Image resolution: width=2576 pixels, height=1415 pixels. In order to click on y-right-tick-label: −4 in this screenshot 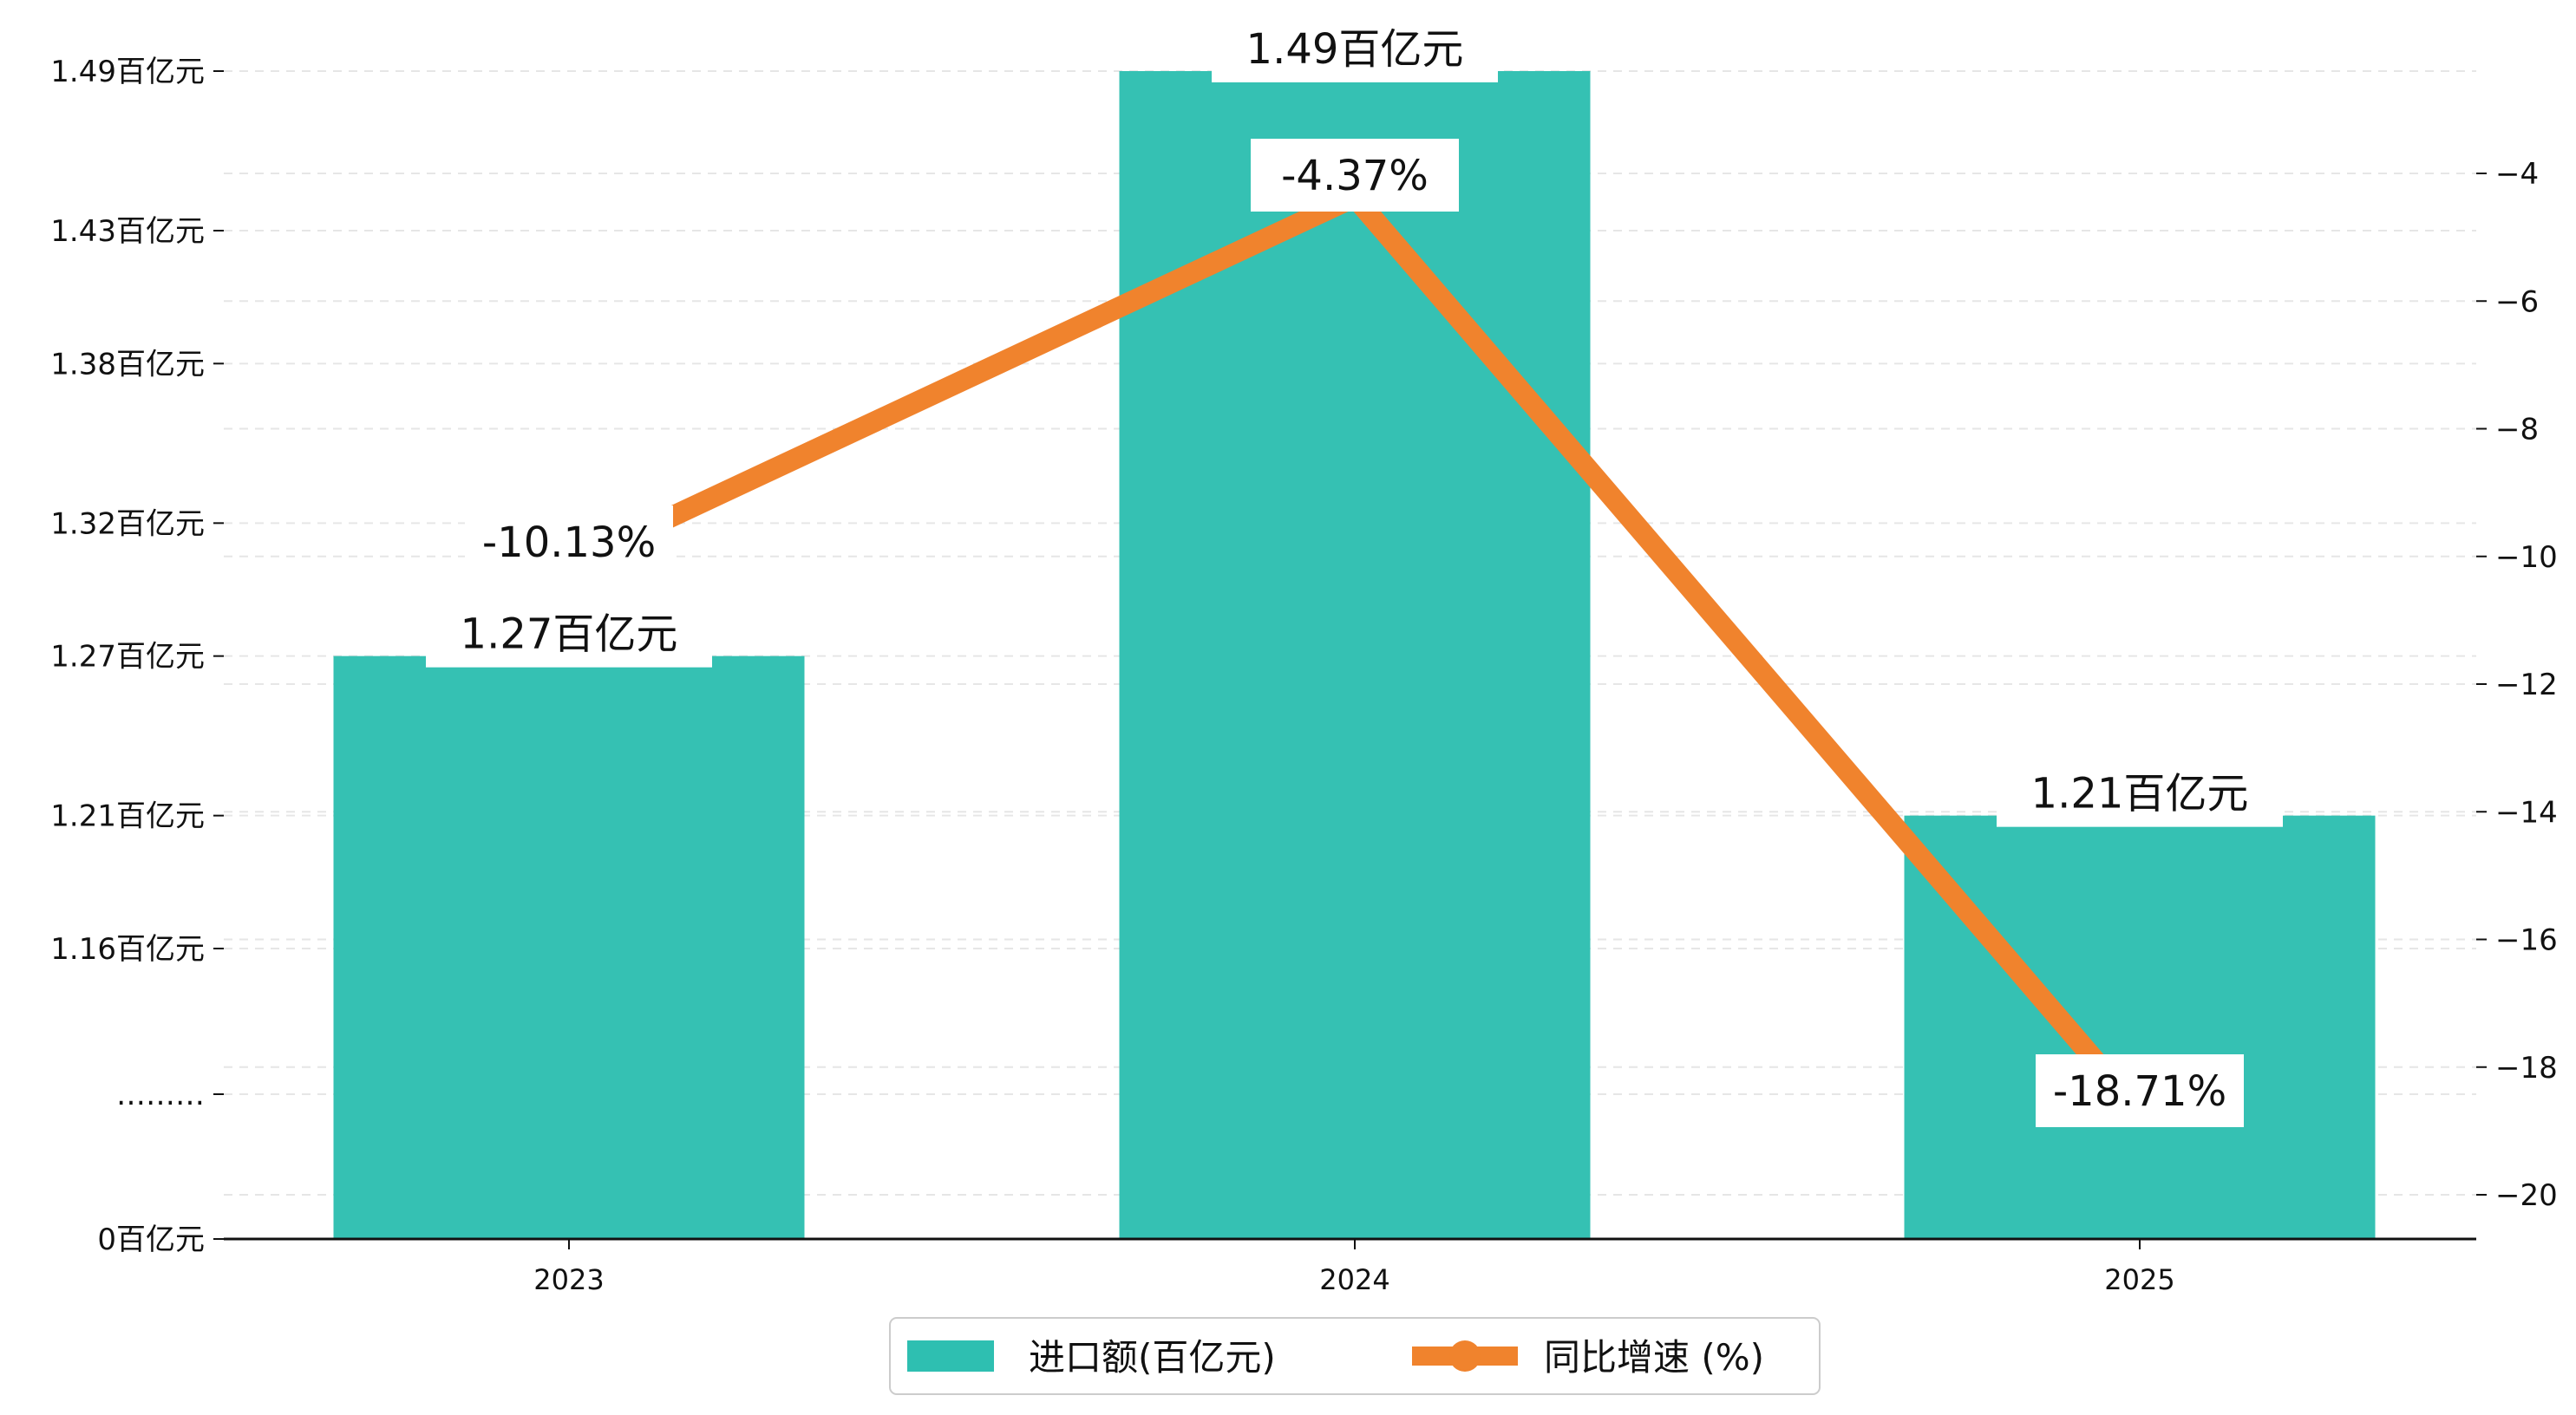, I will do `click(2517, 174)`.